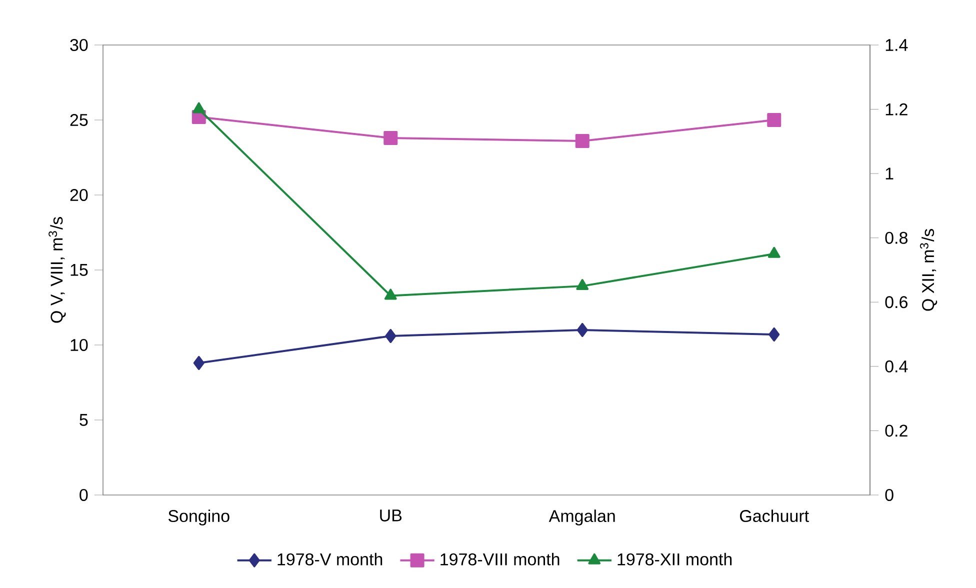 This screenshot has width=976, height=588. Describe the element at coordinates (84, 420) in the screenshot. I see `y-tick-label: 5` at that location.